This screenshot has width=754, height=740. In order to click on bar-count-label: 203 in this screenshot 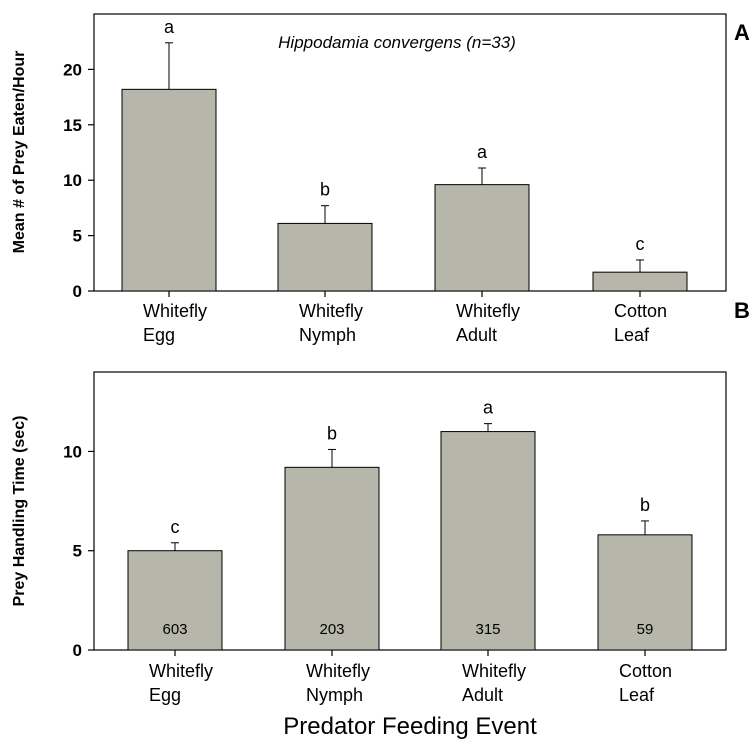, I will do `click(331, 629)`.